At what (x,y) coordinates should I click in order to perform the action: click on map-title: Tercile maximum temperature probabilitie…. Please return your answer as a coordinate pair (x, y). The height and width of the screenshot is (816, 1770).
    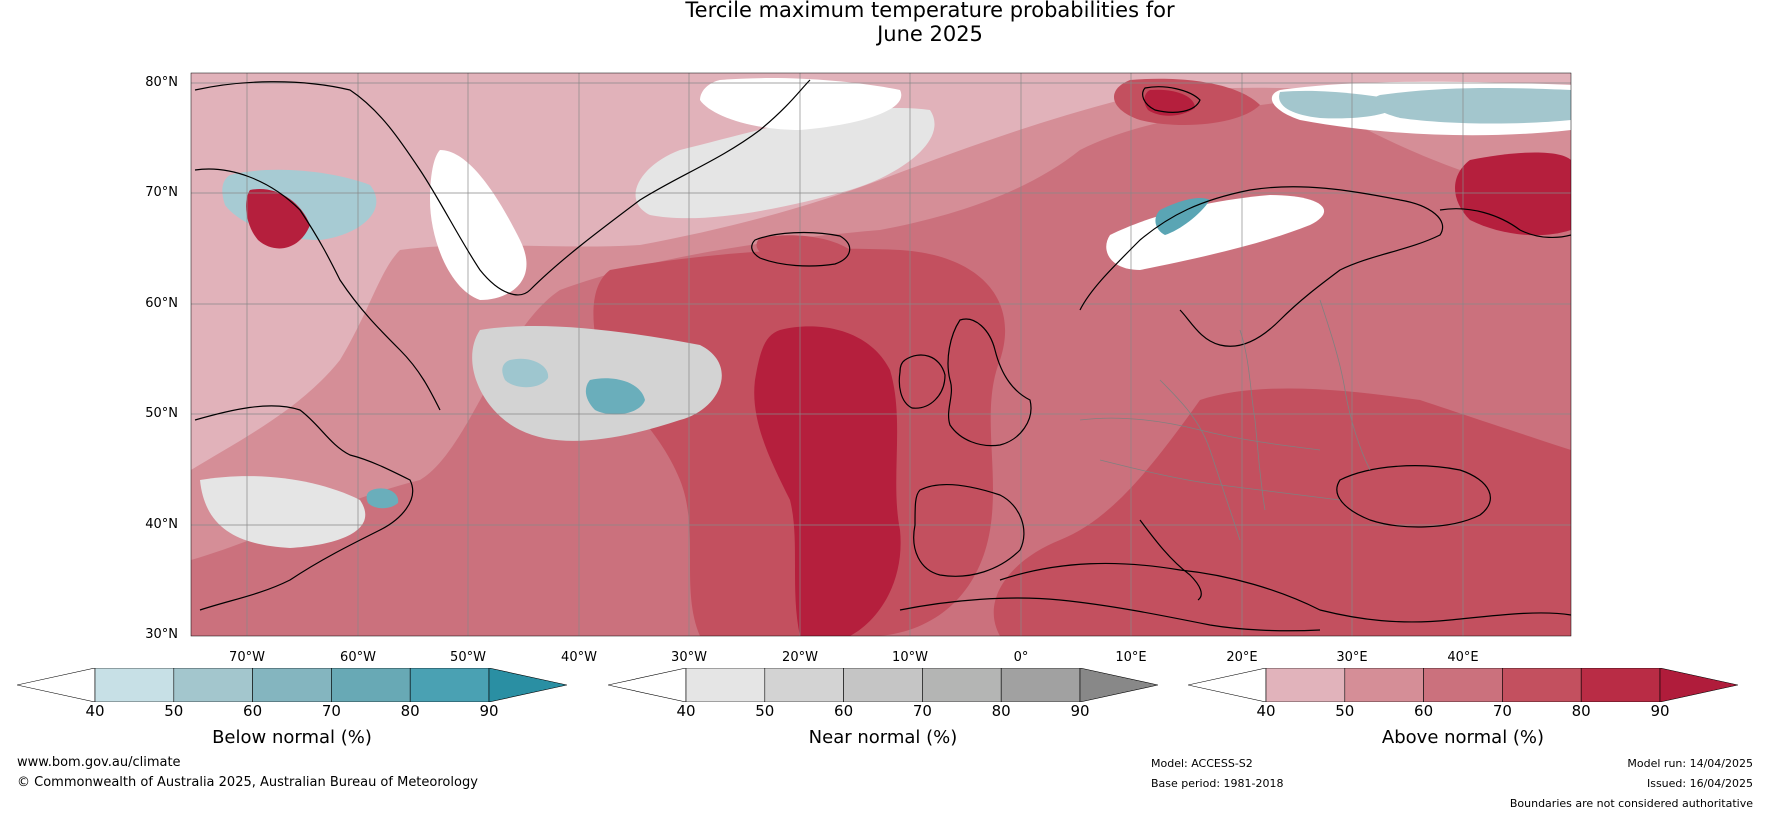
    Looking at the image, I should click on (885, 23).